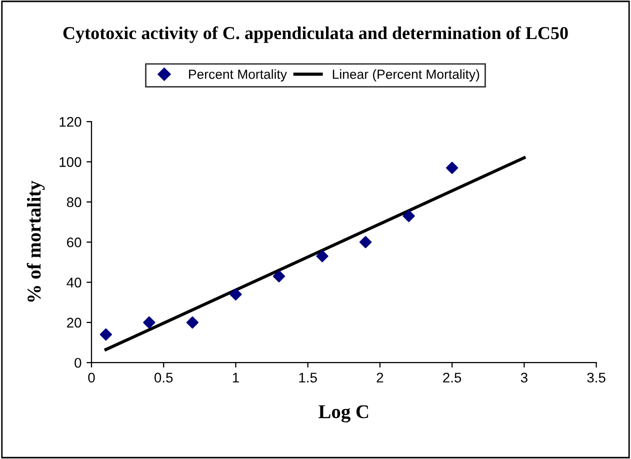 The image size is (631, 459). Describe the element at coordinates (343, 413) in the screenshot. I see `x-axis-title: Log C` at that location.